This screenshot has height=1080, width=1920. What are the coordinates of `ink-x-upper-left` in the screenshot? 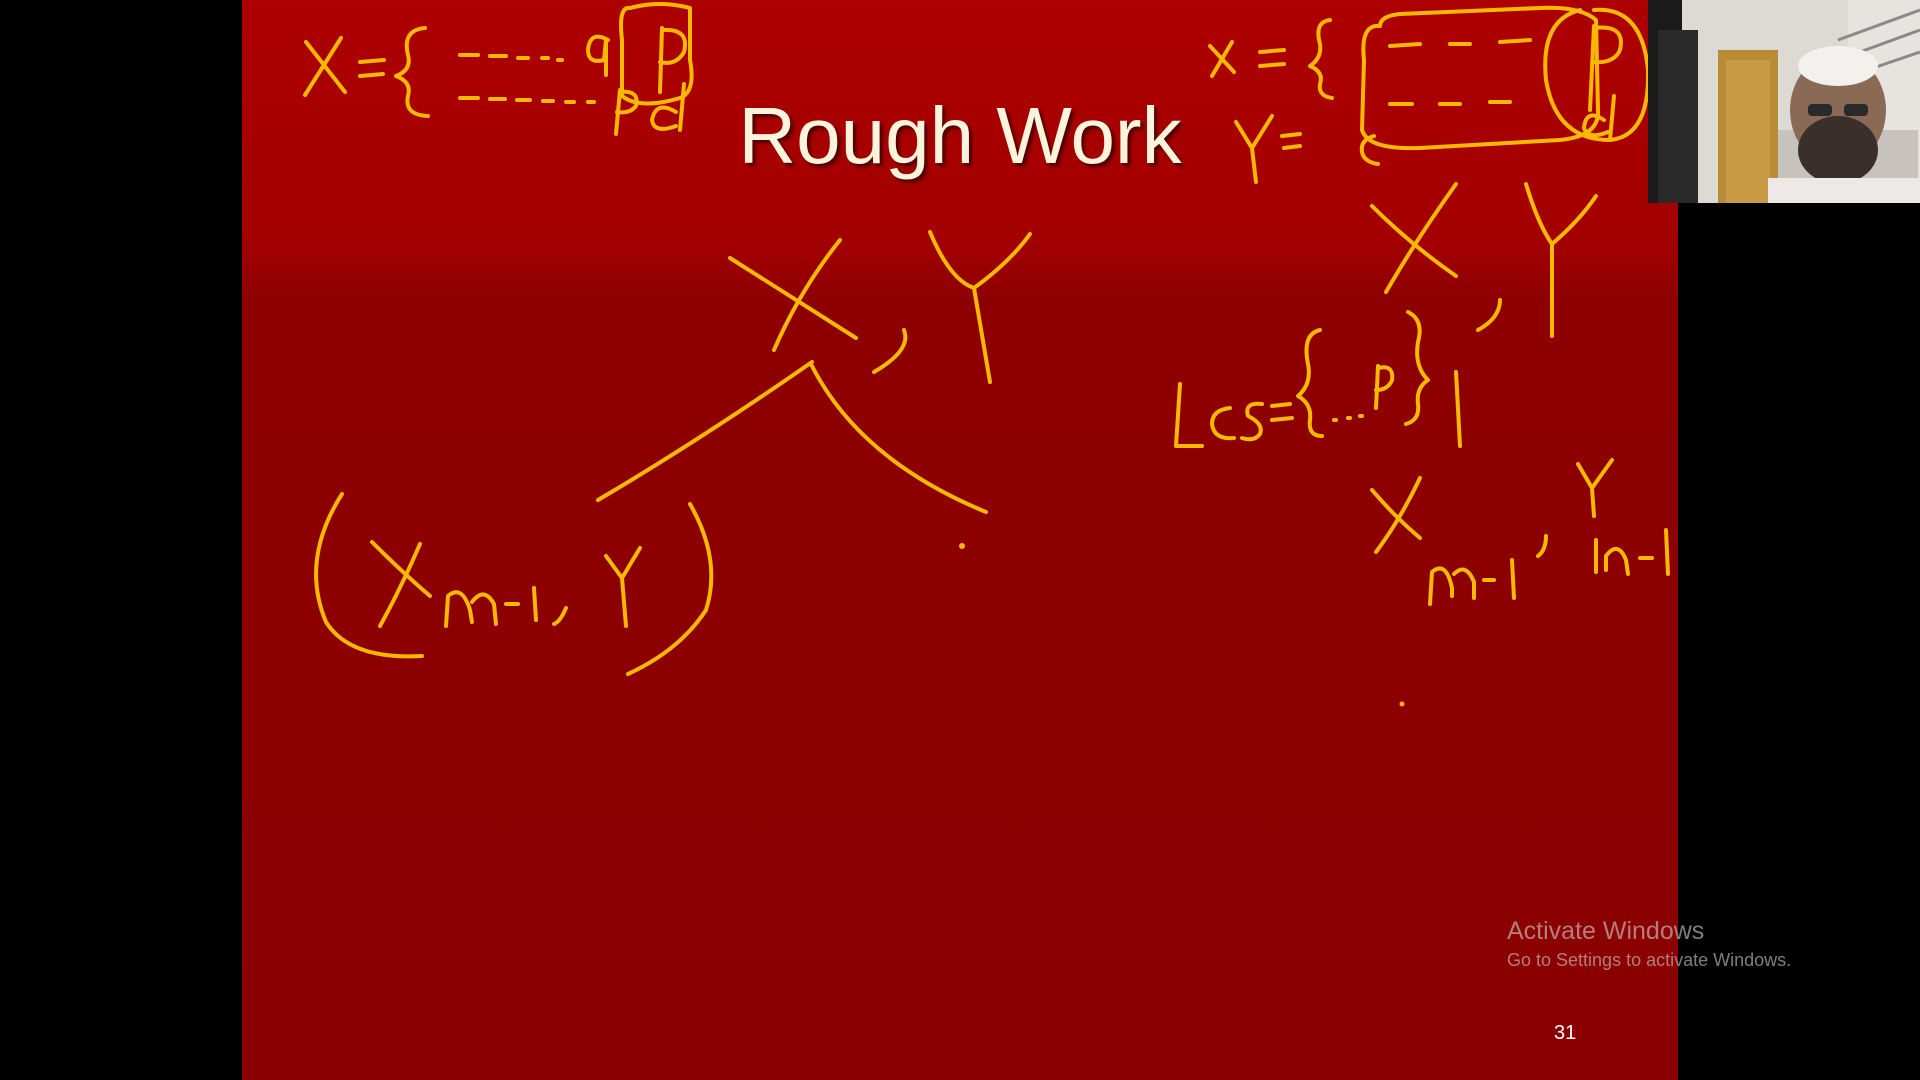 It's located at (325, 66).